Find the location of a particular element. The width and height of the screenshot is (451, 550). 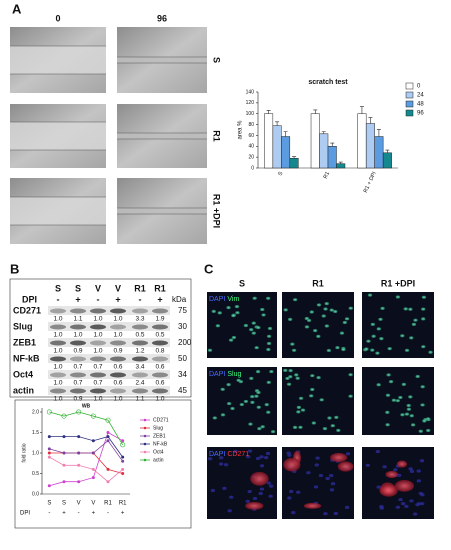

row-label: R1 is located at coordinates (217, 136).